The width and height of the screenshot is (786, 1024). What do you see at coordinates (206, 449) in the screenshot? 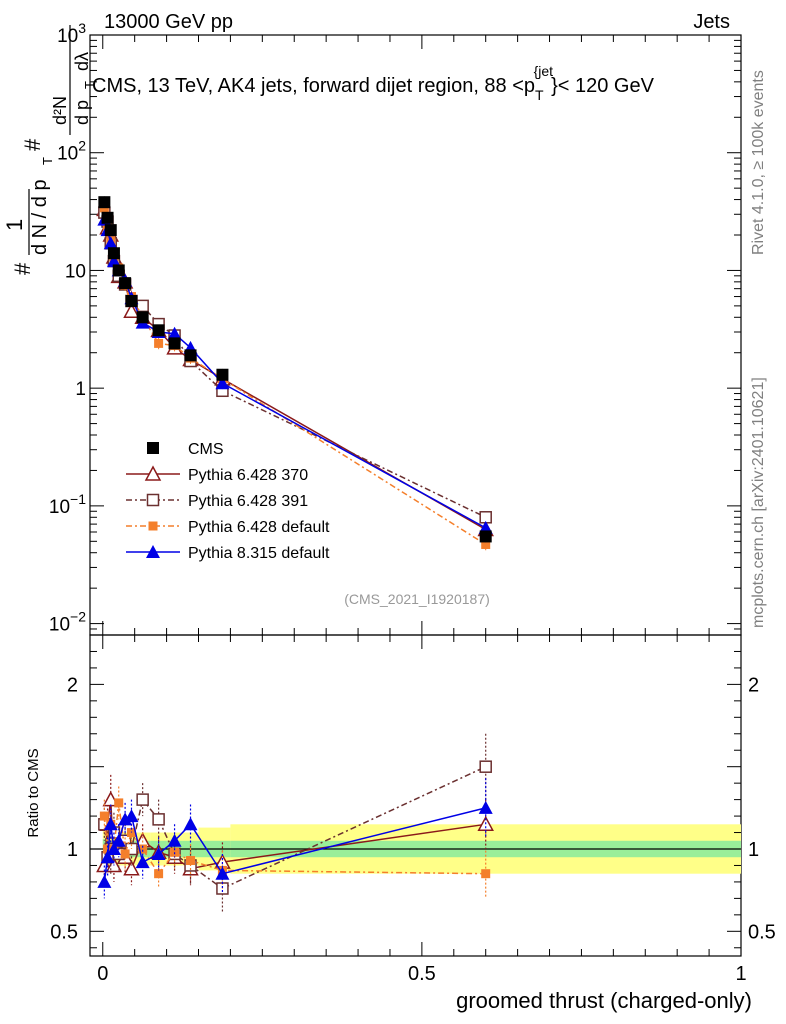
I see `legend-label-cms: CMS` at bounding box center [206, 449].